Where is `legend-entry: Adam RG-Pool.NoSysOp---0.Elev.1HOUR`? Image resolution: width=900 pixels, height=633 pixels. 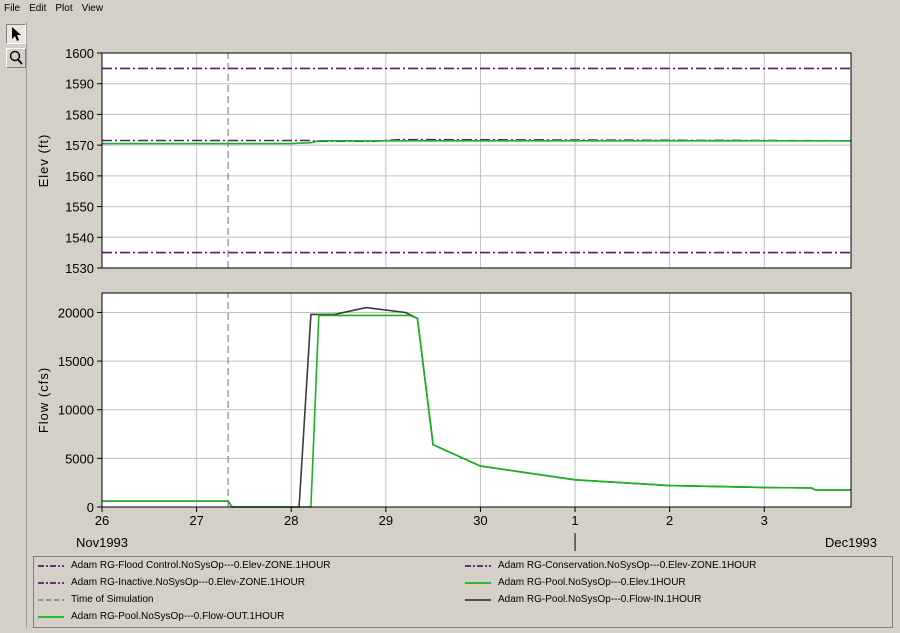
legend-entry: Adam RG-Pool.NoSysOp---0.Elev.1HOUR is located at coordinates (575, 582).